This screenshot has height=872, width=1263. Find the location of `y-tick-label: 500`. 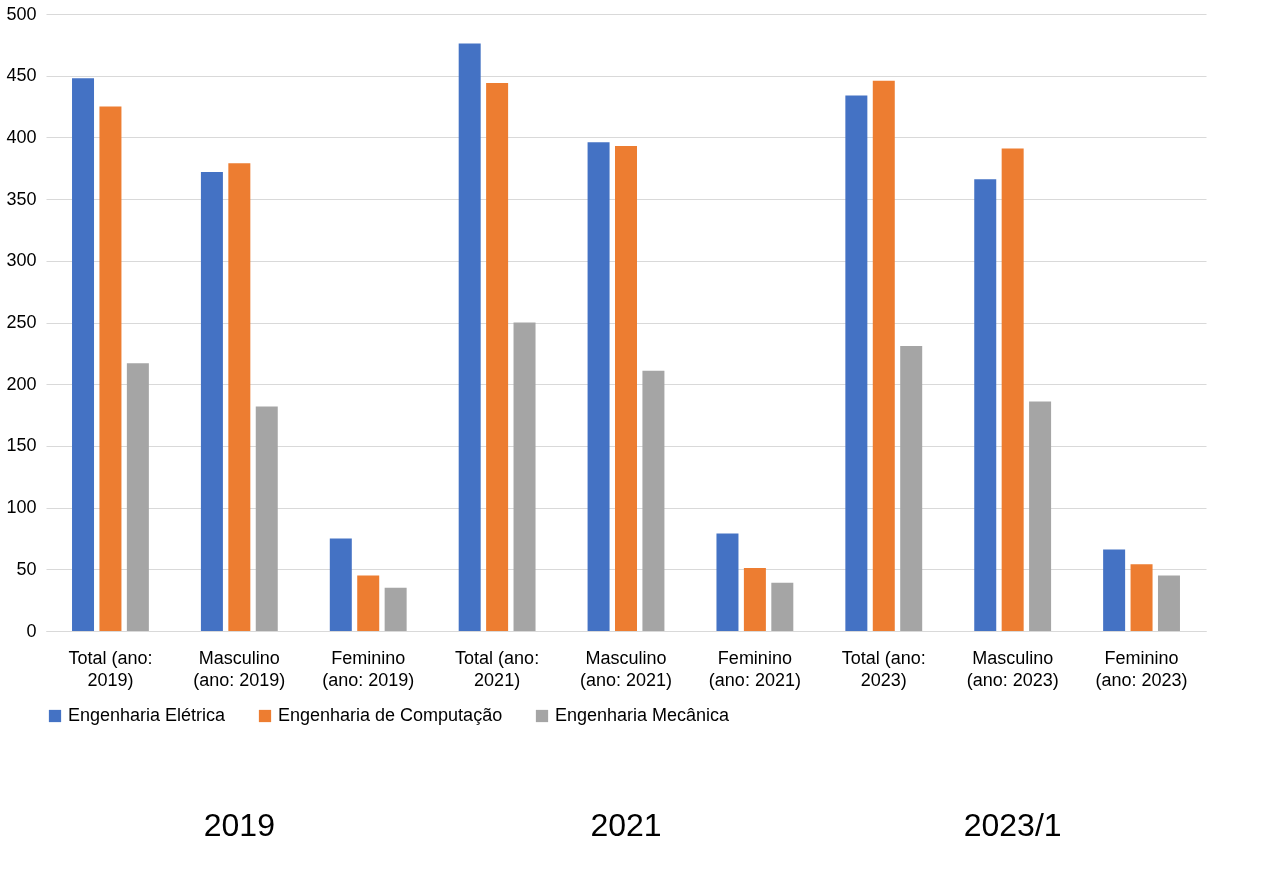

y-tick-label: 500 is located at coordinates (21, 13).